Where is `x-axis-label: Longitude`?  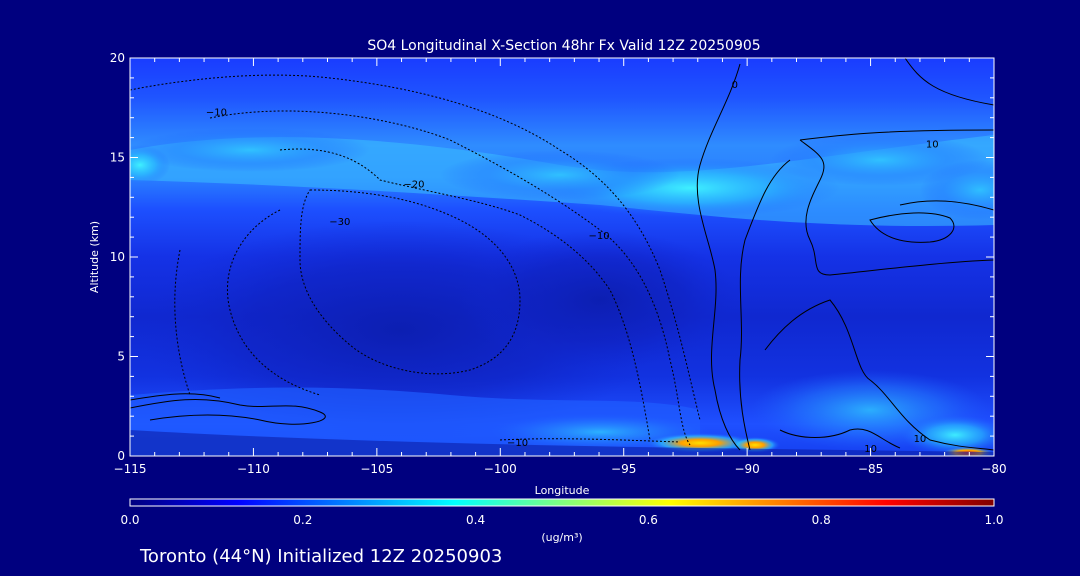 x-axis-label: Longitude is located at coordinates (562, 490).